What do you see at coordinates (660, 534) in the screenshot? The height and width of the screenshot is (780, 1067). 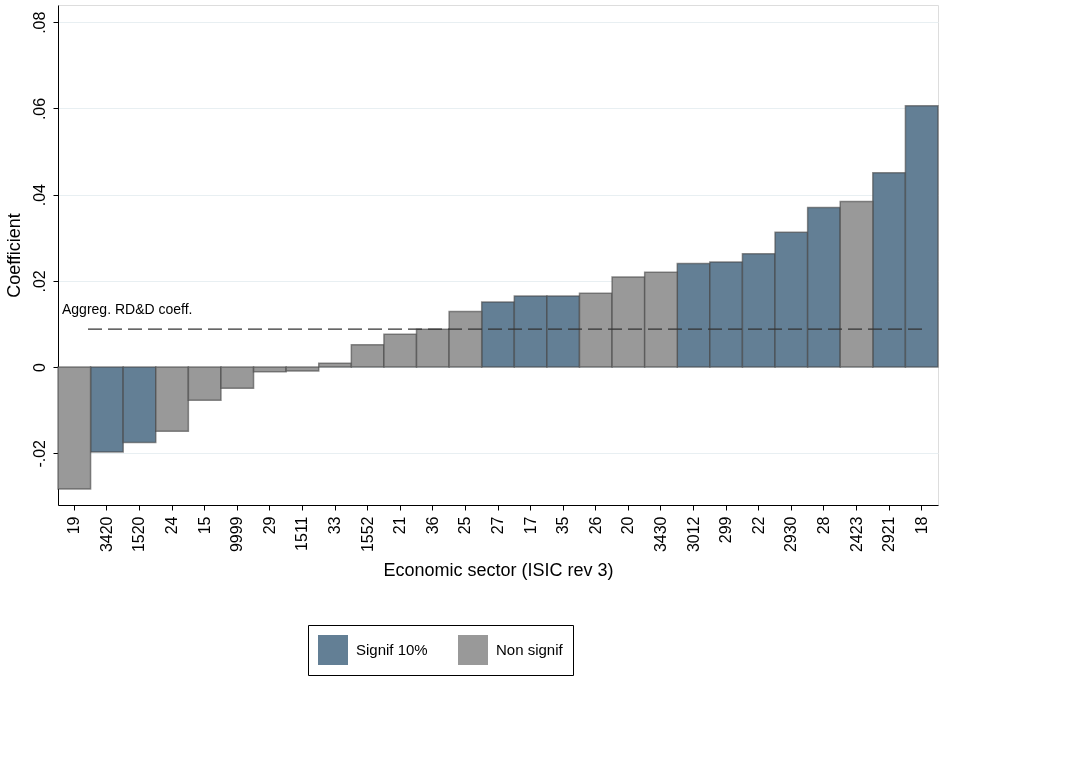 I see `x-tick-label: 3430` at bounding box center [660, 534].